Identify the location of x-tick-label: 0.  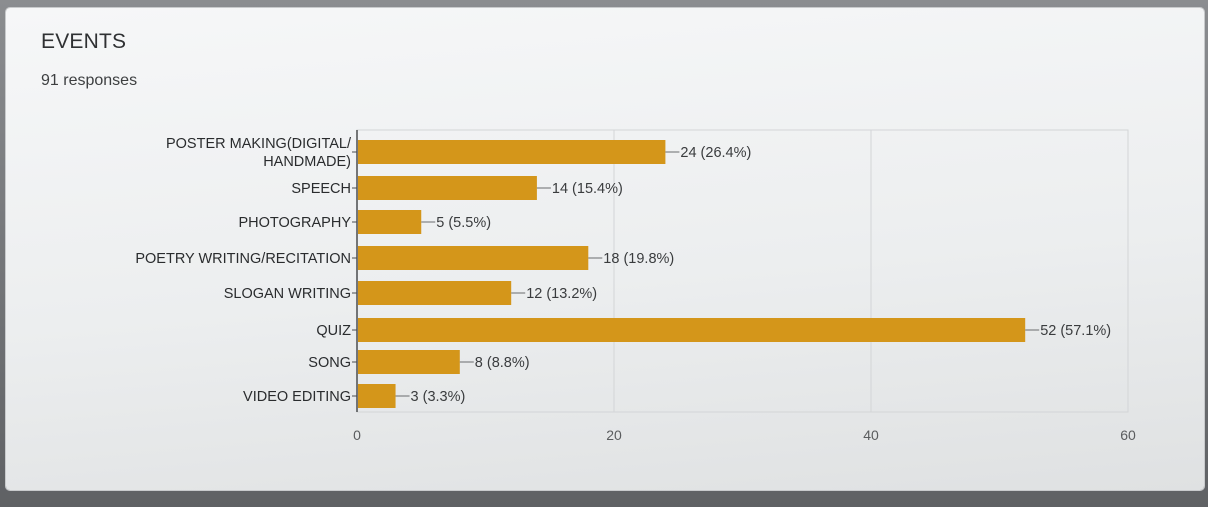
(357, 435).